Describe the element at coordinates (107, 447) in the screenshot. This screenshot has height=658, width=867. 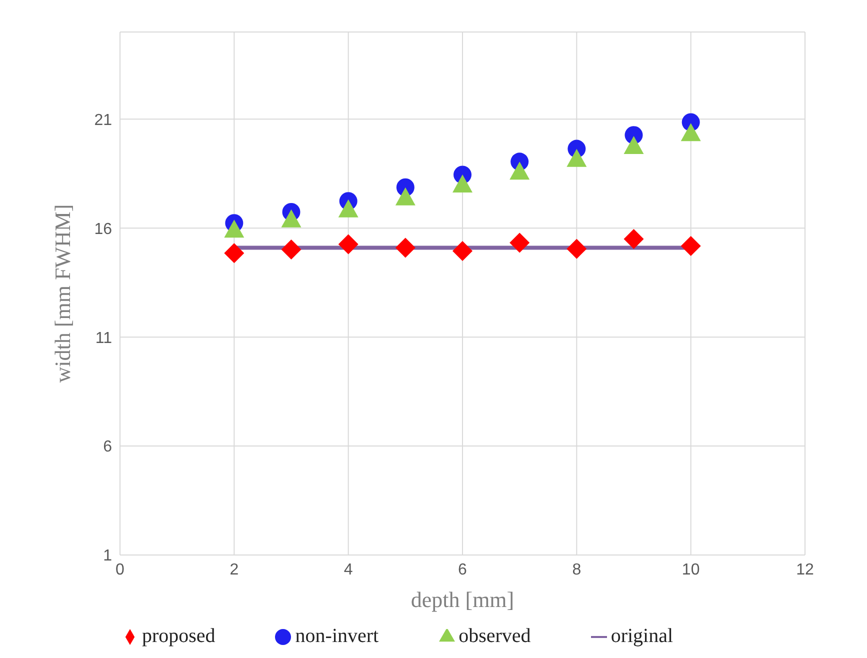
I see `y-tick-label: 6` at that location.